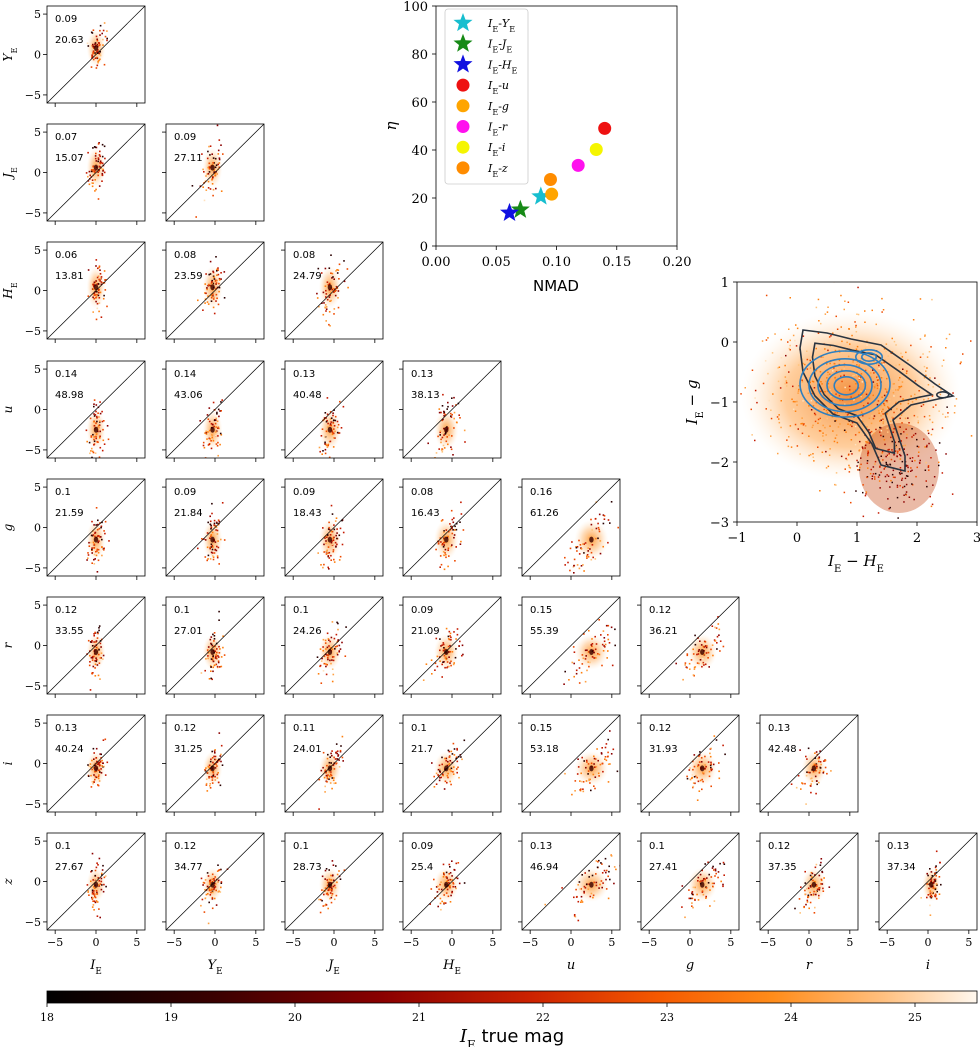 The image size is (980, 1047). I want to click on colorbar-tick-label: 24, so click(791, 1017).